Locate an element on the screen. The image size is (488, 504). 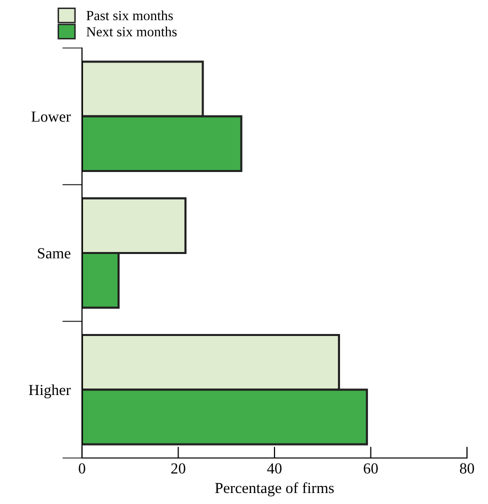
y-tick-label: Lower is located at coordinates (51, 117).